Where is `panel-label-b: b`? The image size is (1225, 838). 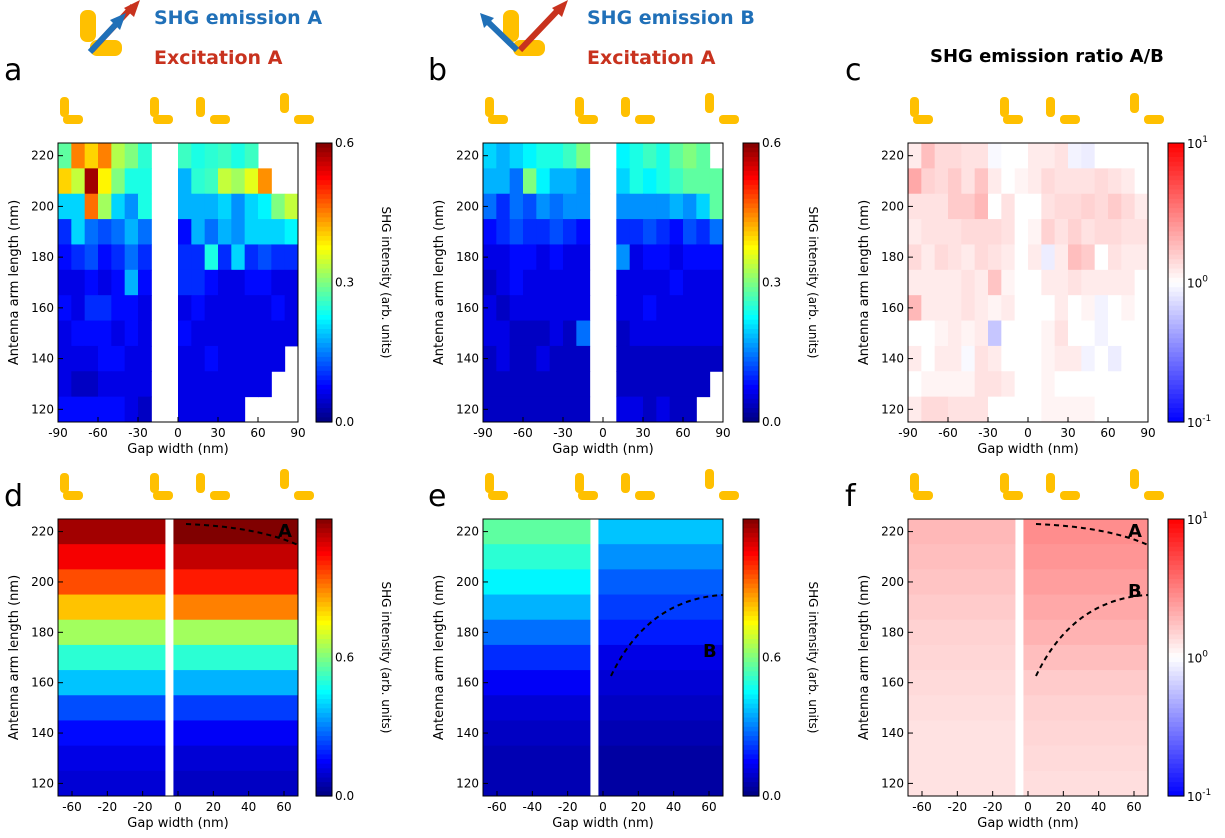 panel-label-b: b is located at coordinates (437, 70).